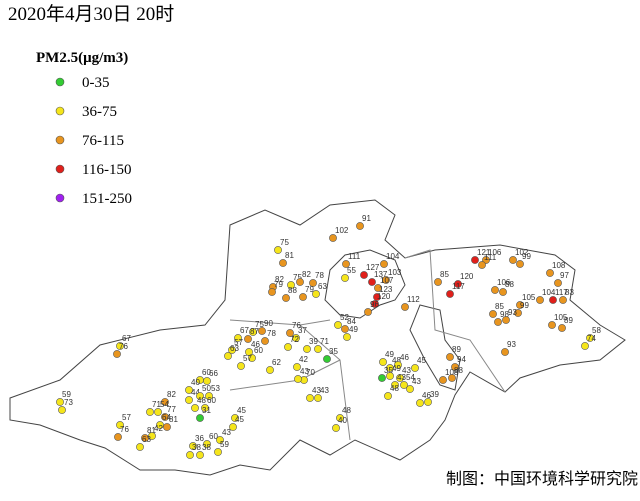 This screenshot has width=640, height=501. What do you see at coordinates (292, 290) in the screenshot?
I see `station-value: 88` at bounding box center [292, 290].